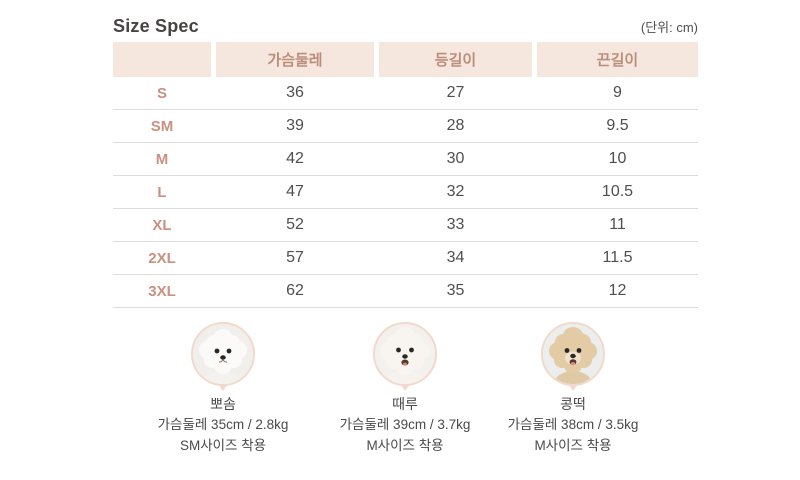 The width and height of the screenshot is (800, 480). Describe the element at coordinates (455, 224) in the screenshot. I see `back-length-value: 33` at that location.